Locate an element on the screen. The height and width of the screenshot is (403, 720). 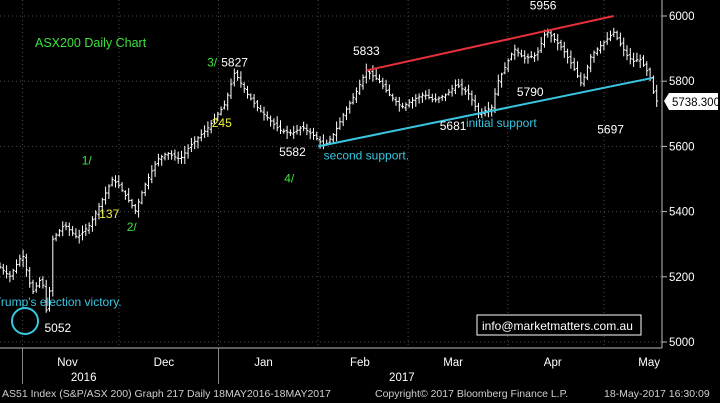
annotation-label: Trump's election victory. is located at coordinates (61, 302).